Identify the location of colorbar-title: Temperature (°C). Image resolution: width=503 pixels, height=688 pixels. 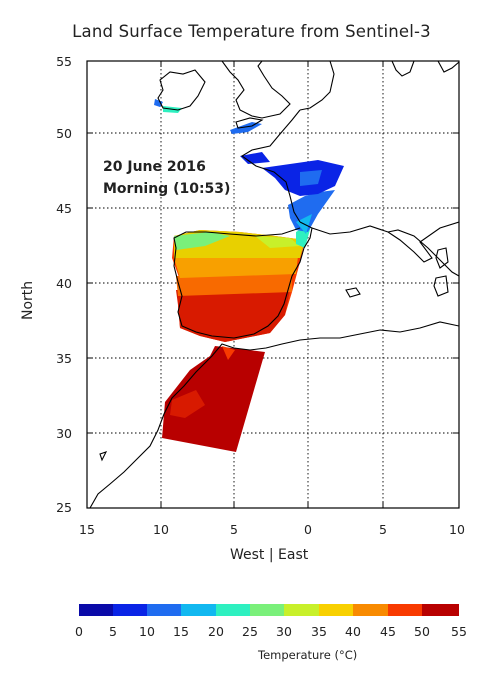
(308, 655).